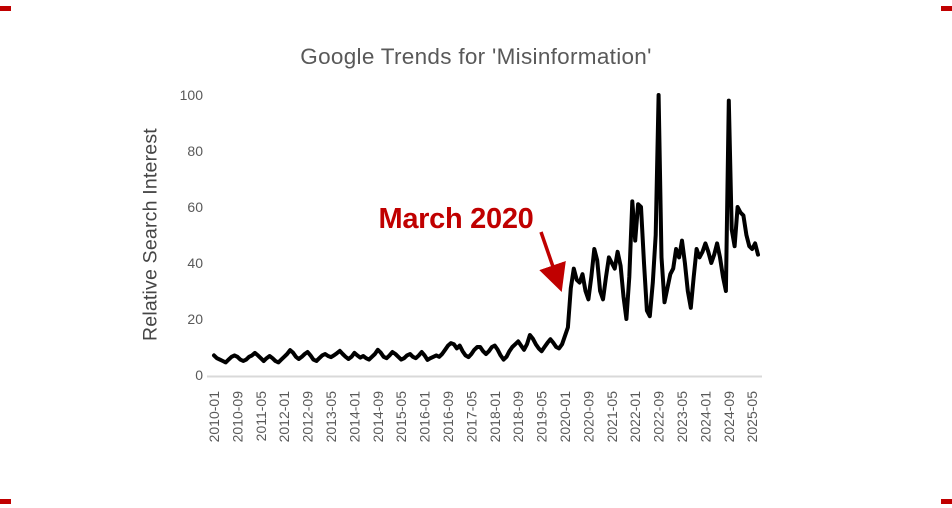 The height and width of the screenshot is (508, 952). What do you see at coordinates (729, 417) in the screenshot?
I see `x-tick-label: 2024-09` at bounding box center [729, 417].